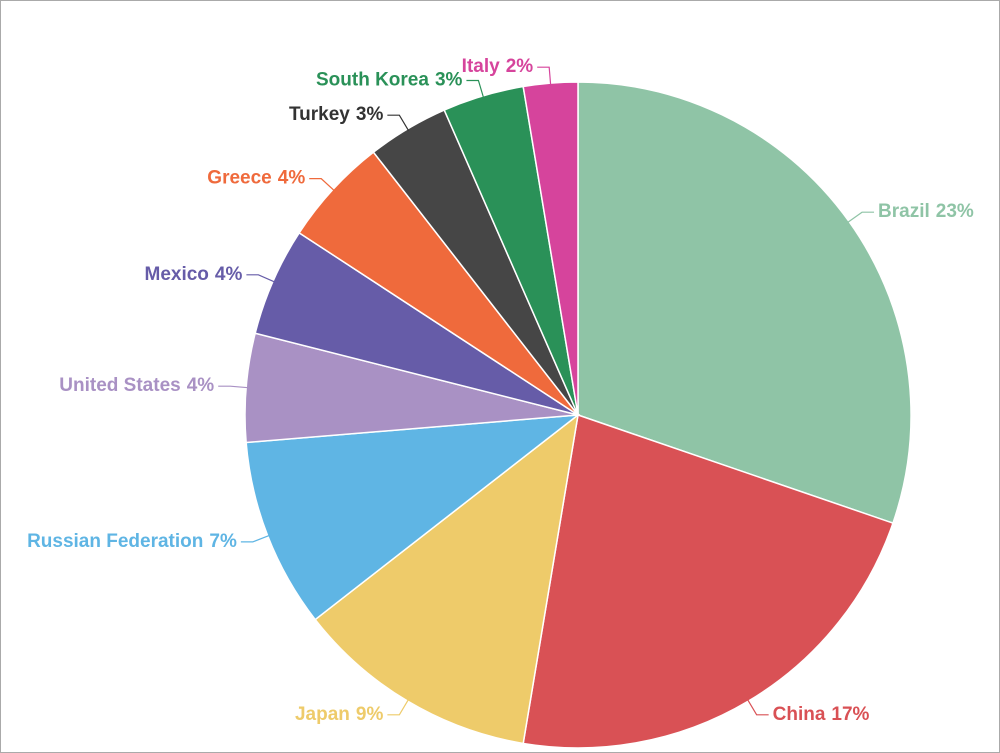 The height and width of the screenshot is (753, 1000). Describe the element at coordinates (177, 274) in the screenshot. I see `category-name: Mexico` at that location.